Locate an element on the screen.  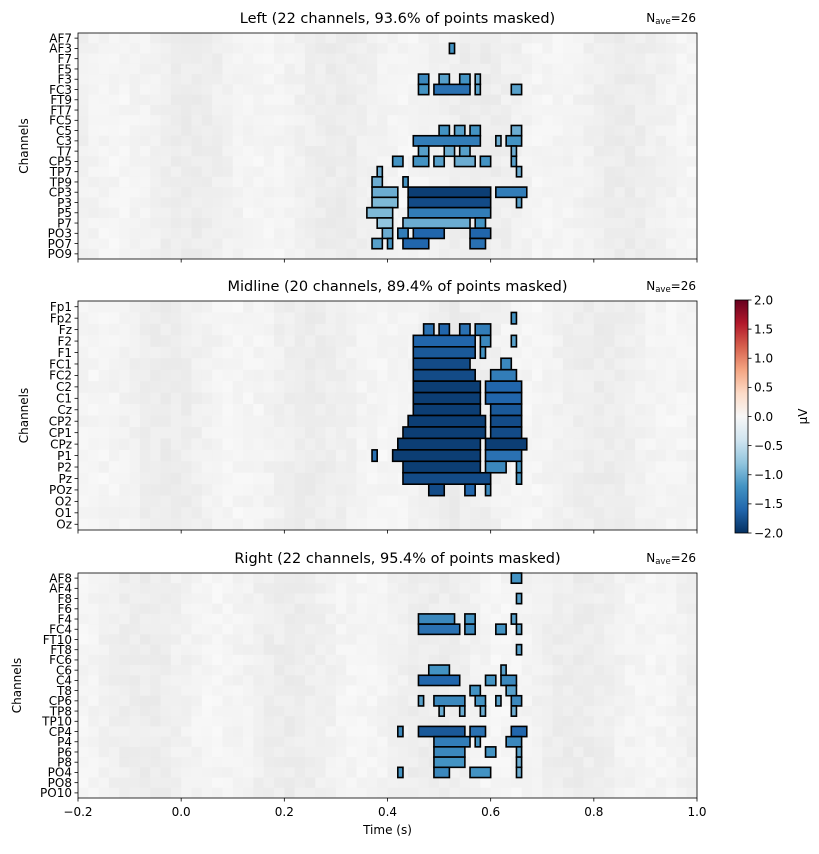
y-axis-label: Channels is located at coordinates (17, 686).